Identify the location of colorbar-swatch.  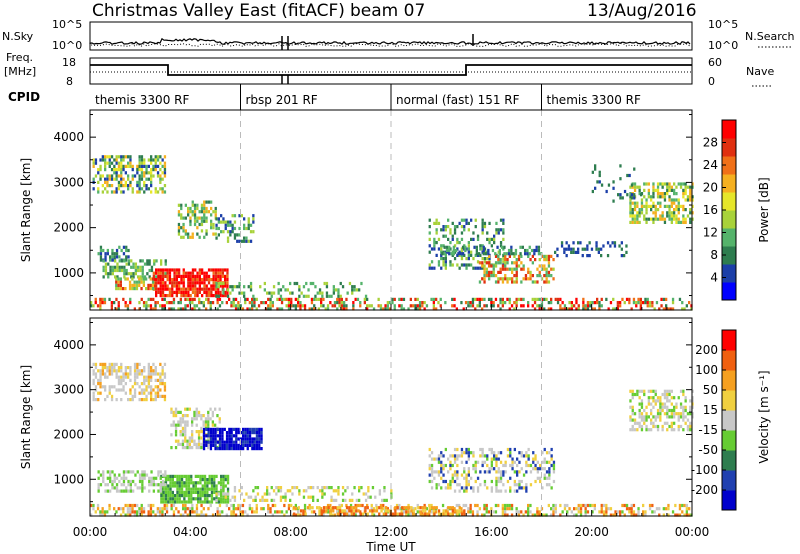
(729, 360).